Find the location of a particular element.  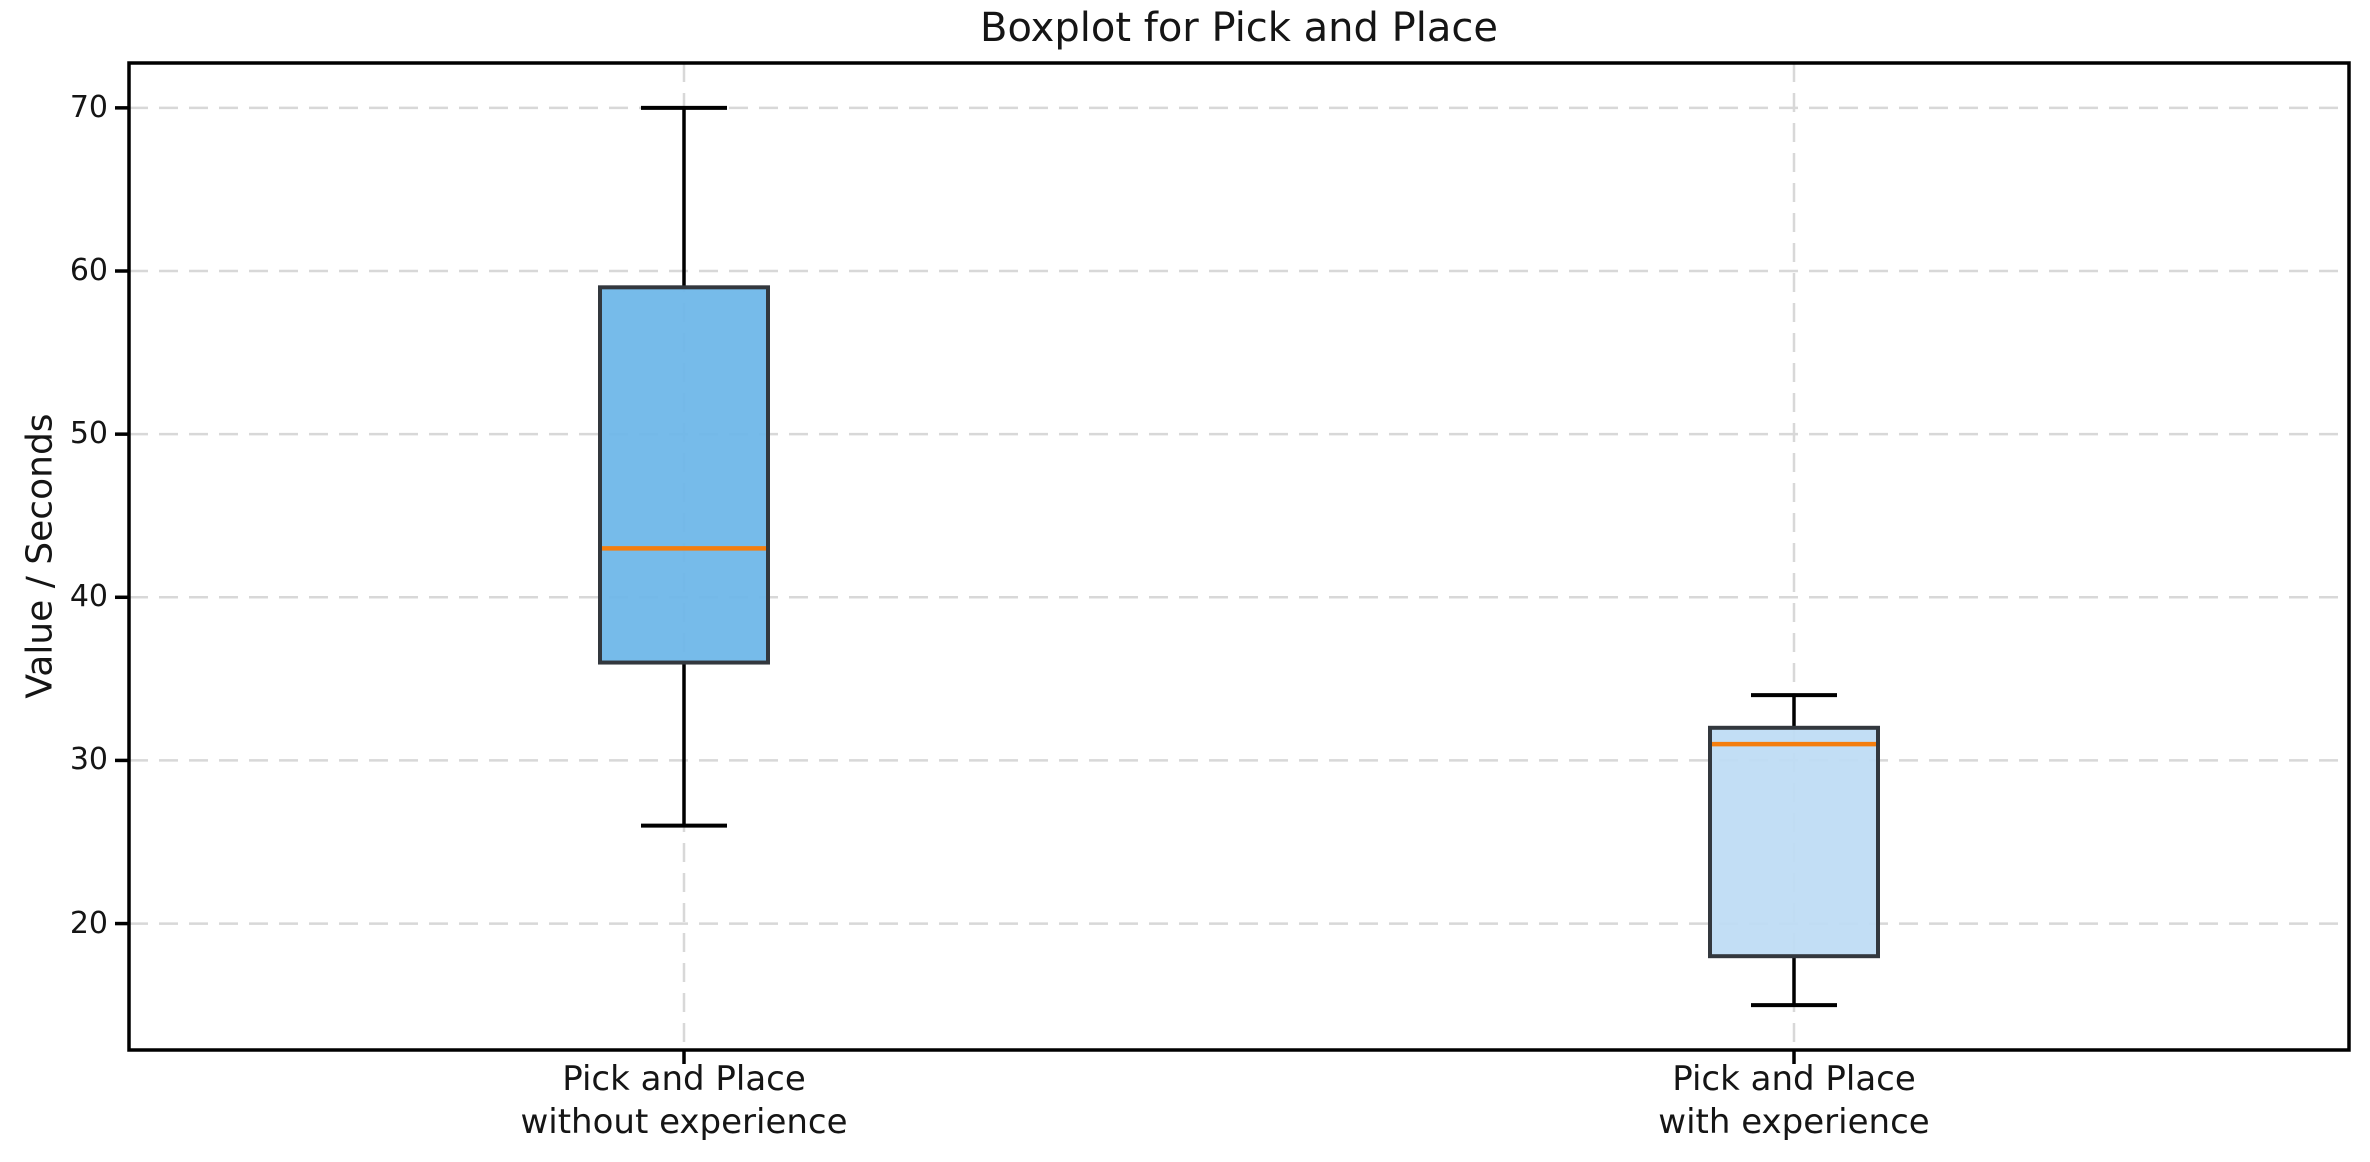

y-axis-label: Value / Seconds is located at coordinates (40, 556).